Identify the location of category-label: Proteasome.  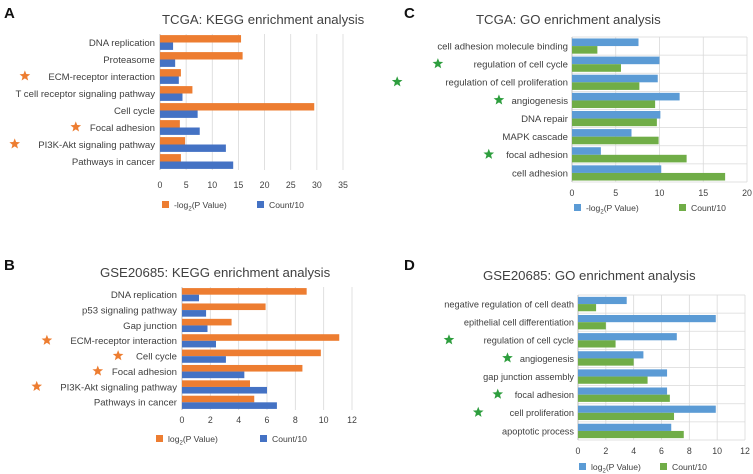
(129, 60).